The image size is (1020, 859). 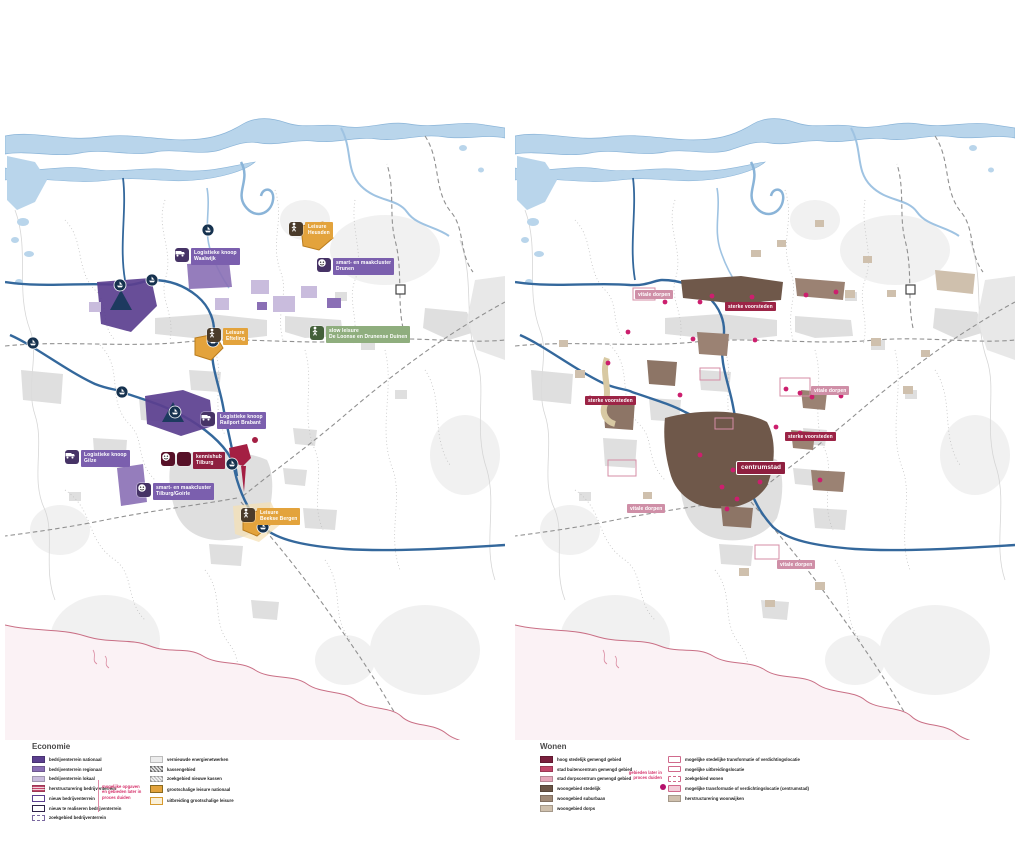 I want to click on woongebied-kaatsheuvel, so click(x=713, y=344).